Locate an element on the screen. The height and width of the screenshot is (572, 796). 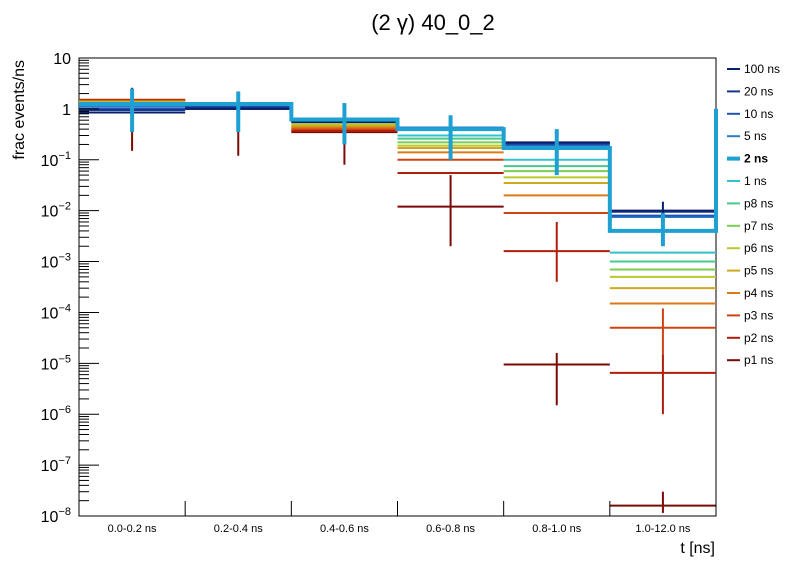
legend-label: 20 ns is located at coordinates (758, 91).